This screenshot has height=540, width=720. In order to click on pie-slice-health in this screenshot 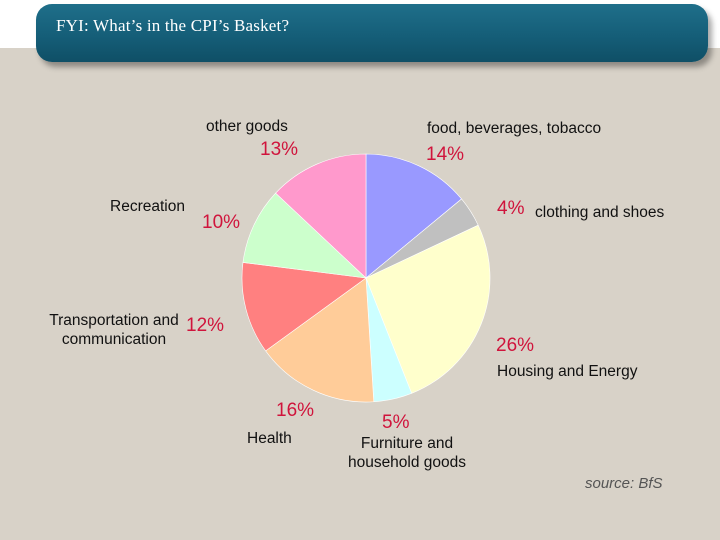, I will do `click(320, 340)`.